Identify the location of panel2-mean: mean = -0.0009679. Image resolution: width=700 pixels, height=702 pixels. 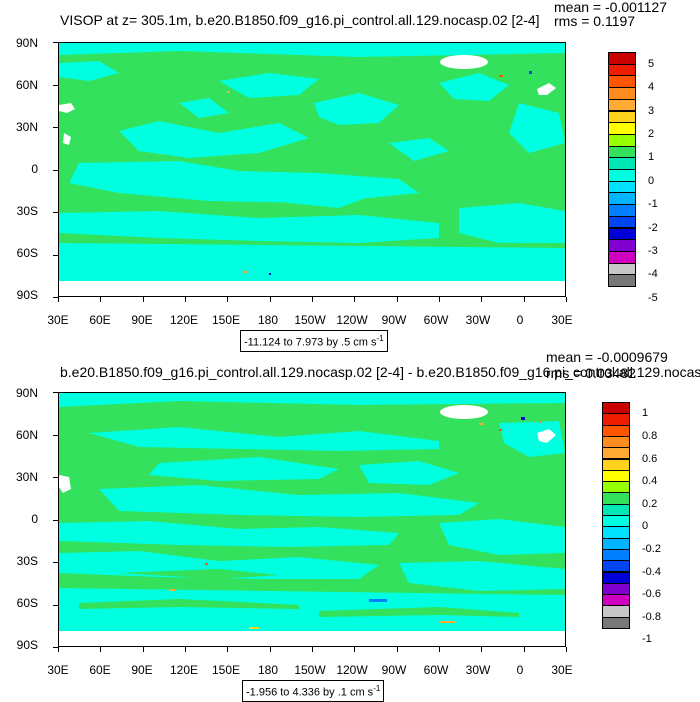
(607, 357).